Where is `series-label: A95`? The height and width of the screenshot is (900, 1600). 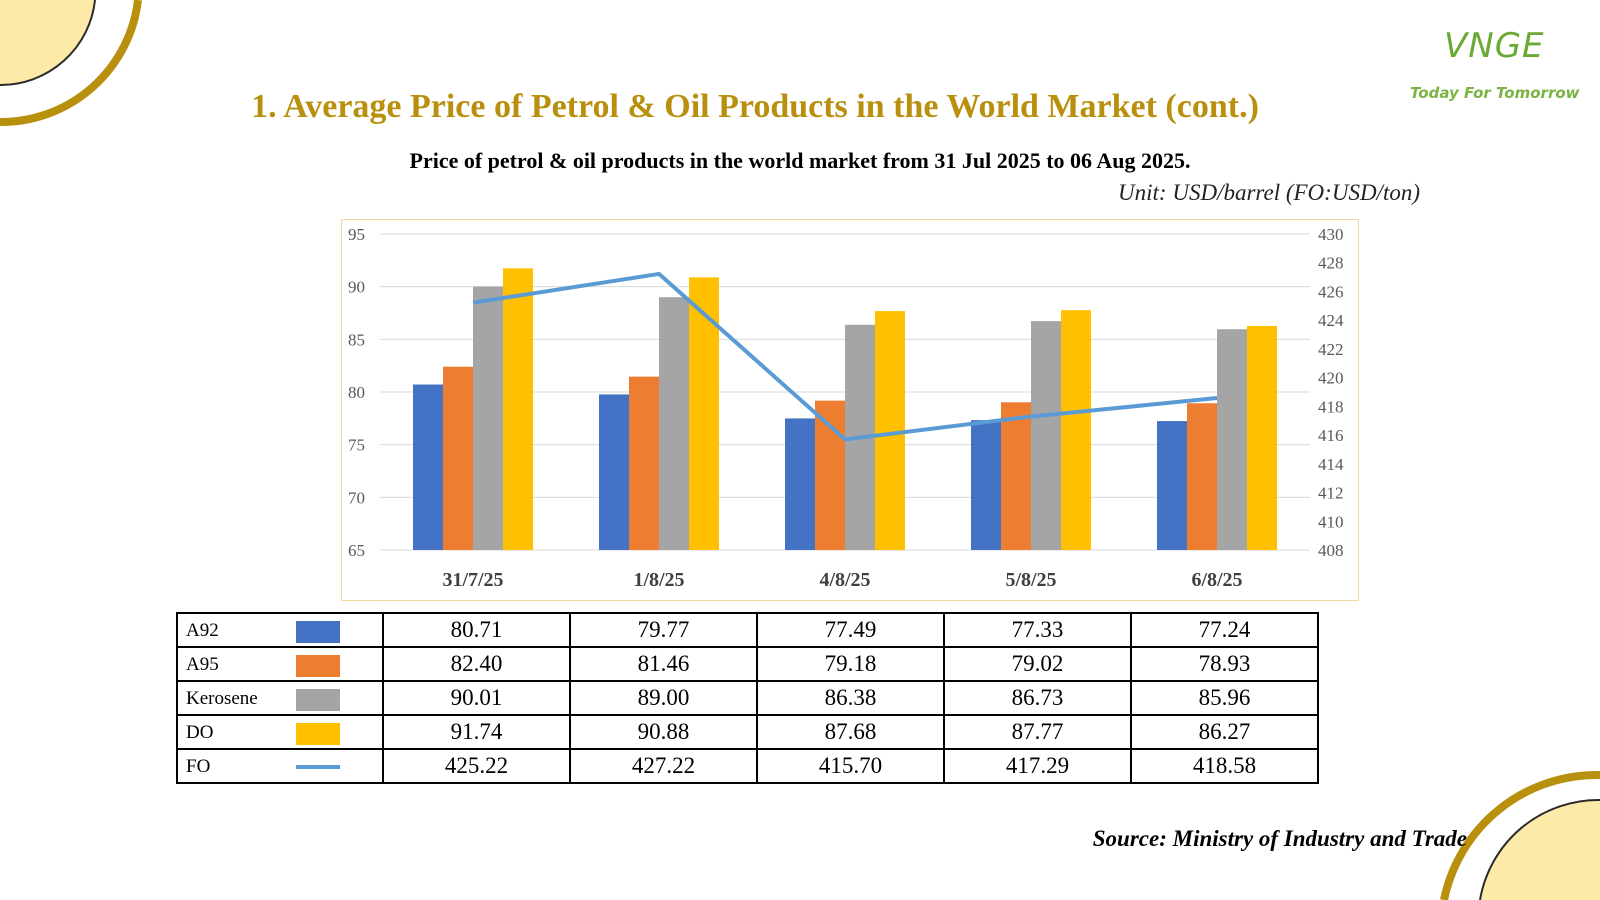 series-label: A95 is located at coordinates (202, 664).